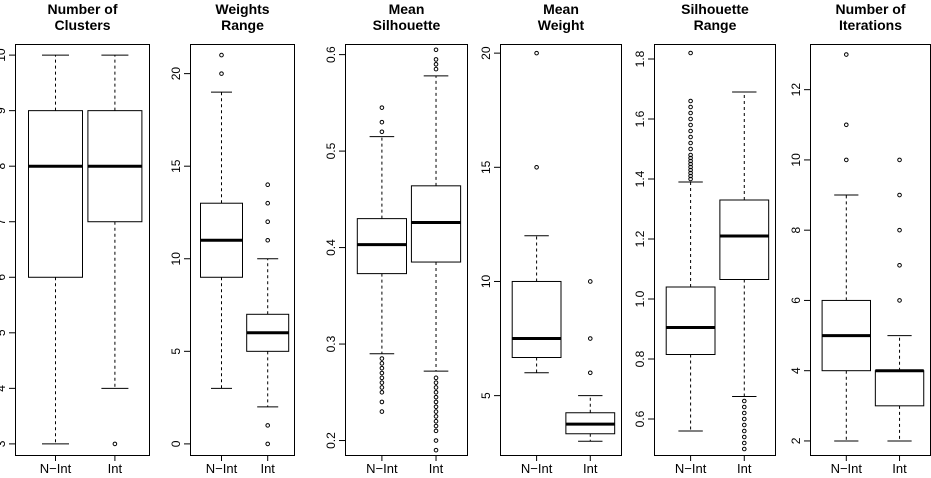 The width and height of the screenshot is (931, 478). What do you see at coordinates (4, 443) in the screenshot?
I see `y-tick-label: 3` at bounding box center [4, 443].